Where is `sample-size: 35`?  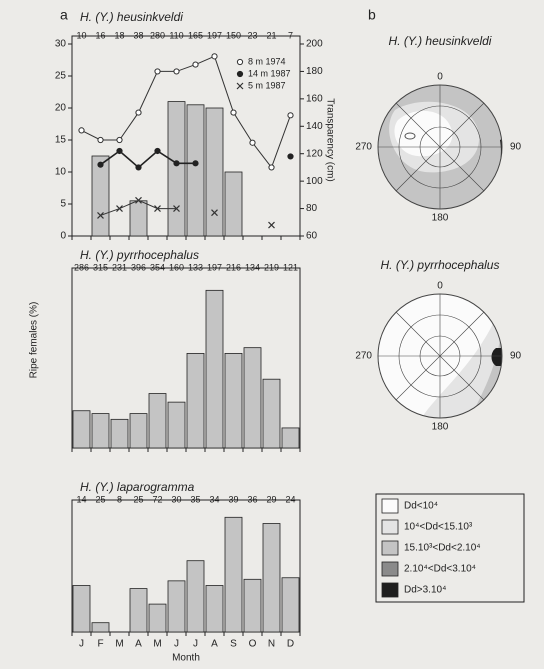
sample-size: 35 is located at coordinates (195, 499).